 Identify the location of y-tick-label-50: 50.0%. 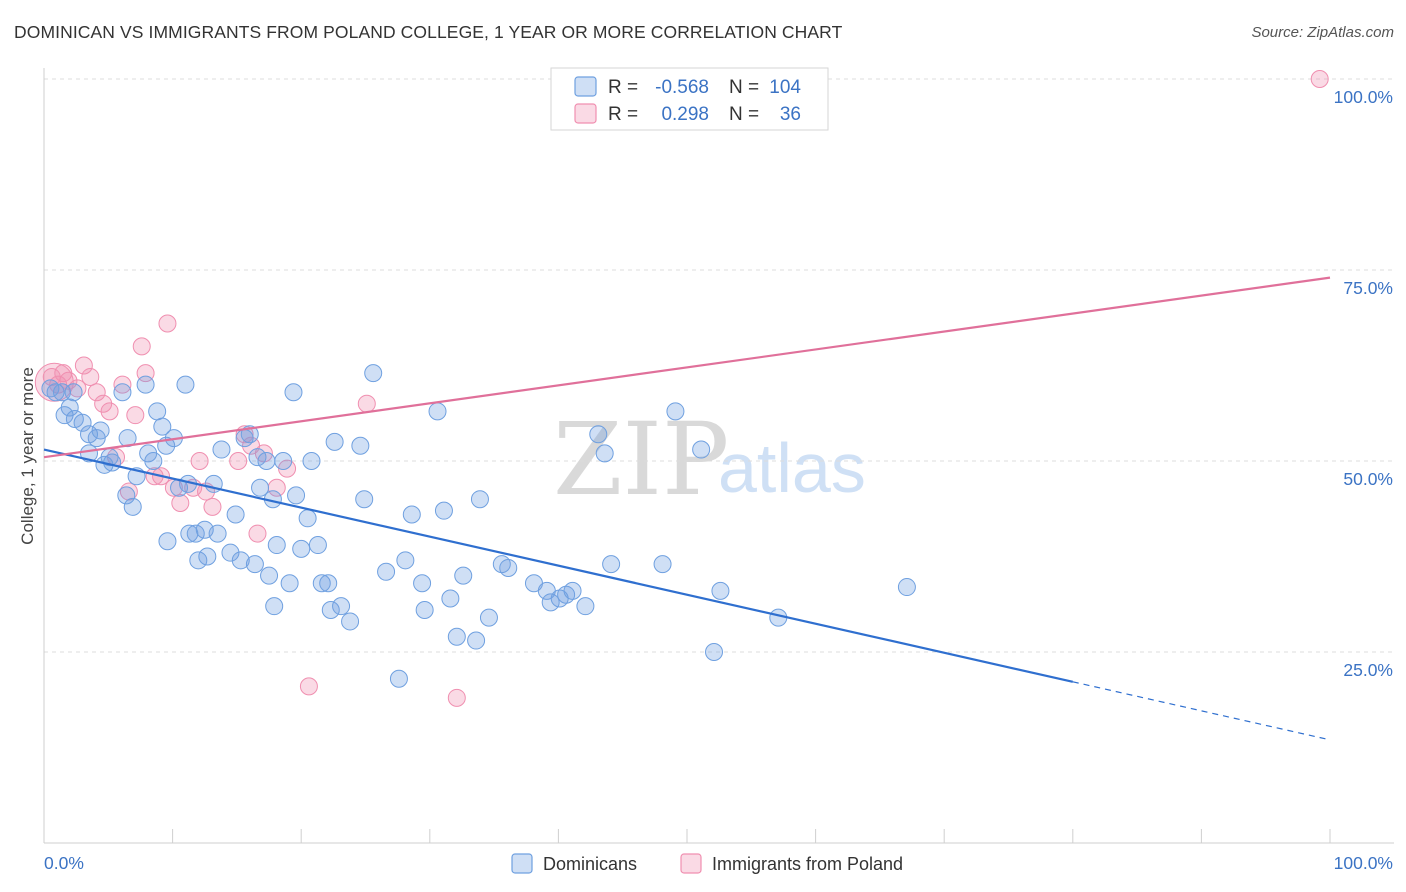
(1368, 479).